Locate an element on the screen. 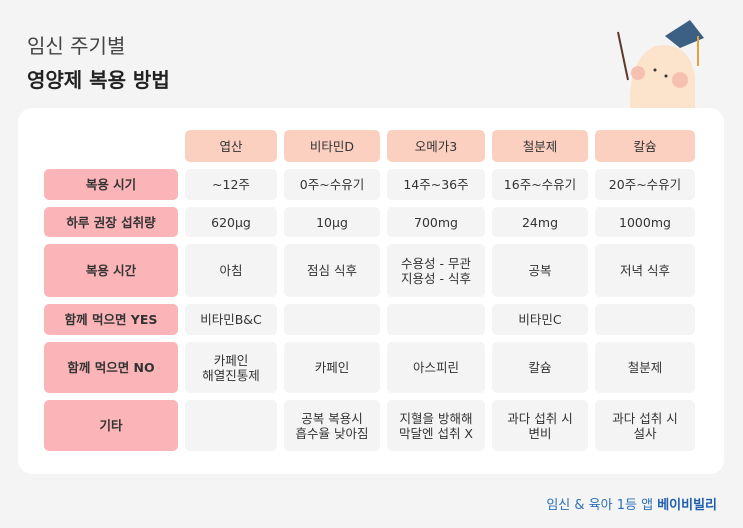  row-label: 함께 먹으면 NO is located at coordinates (111, 367).